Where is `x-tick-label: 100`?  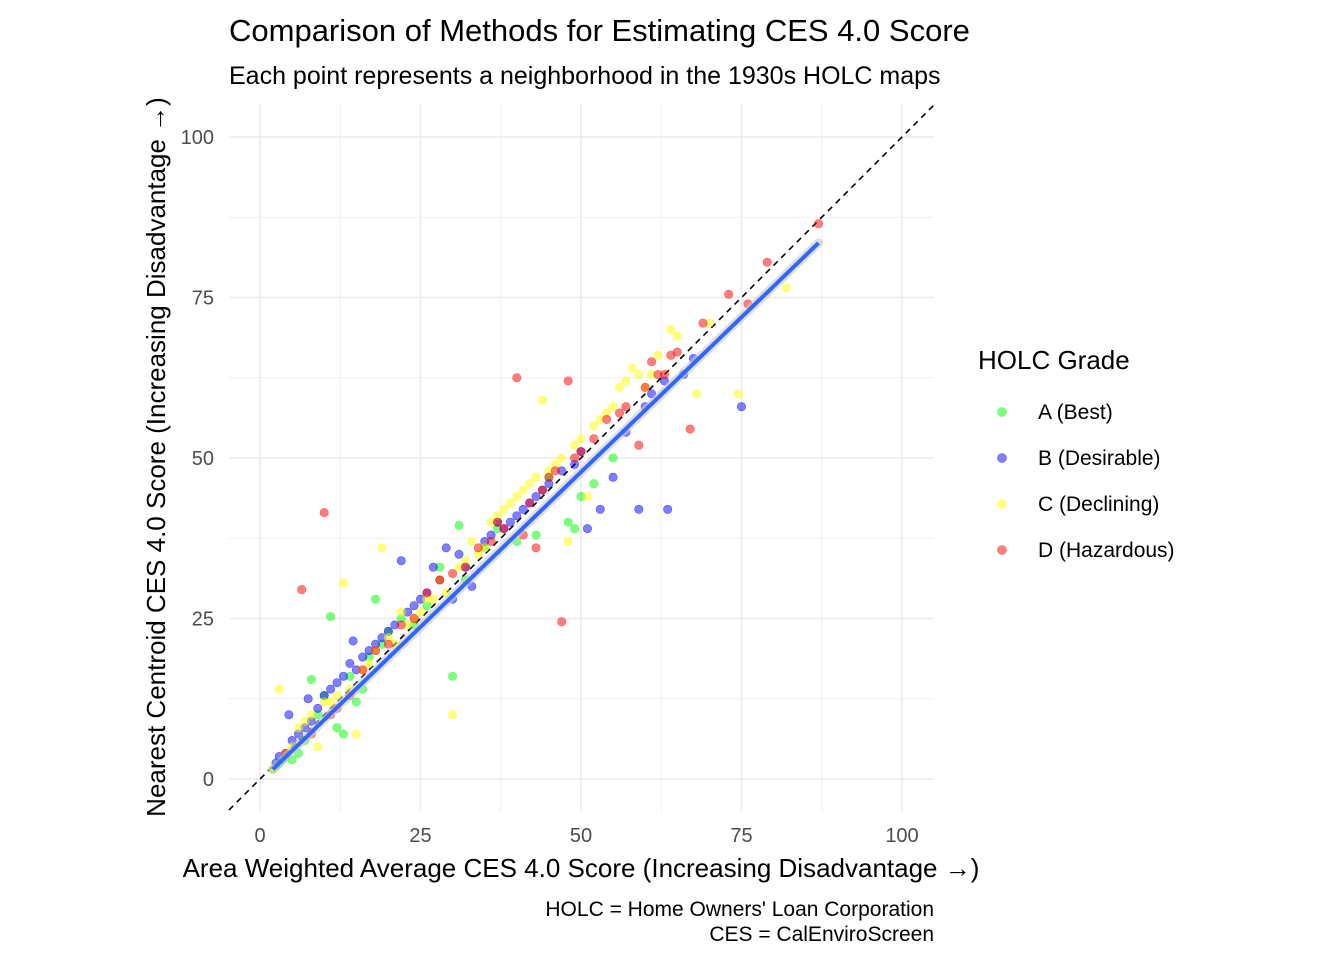 x-tick-label: 100 is located at coordinates (901, 836).